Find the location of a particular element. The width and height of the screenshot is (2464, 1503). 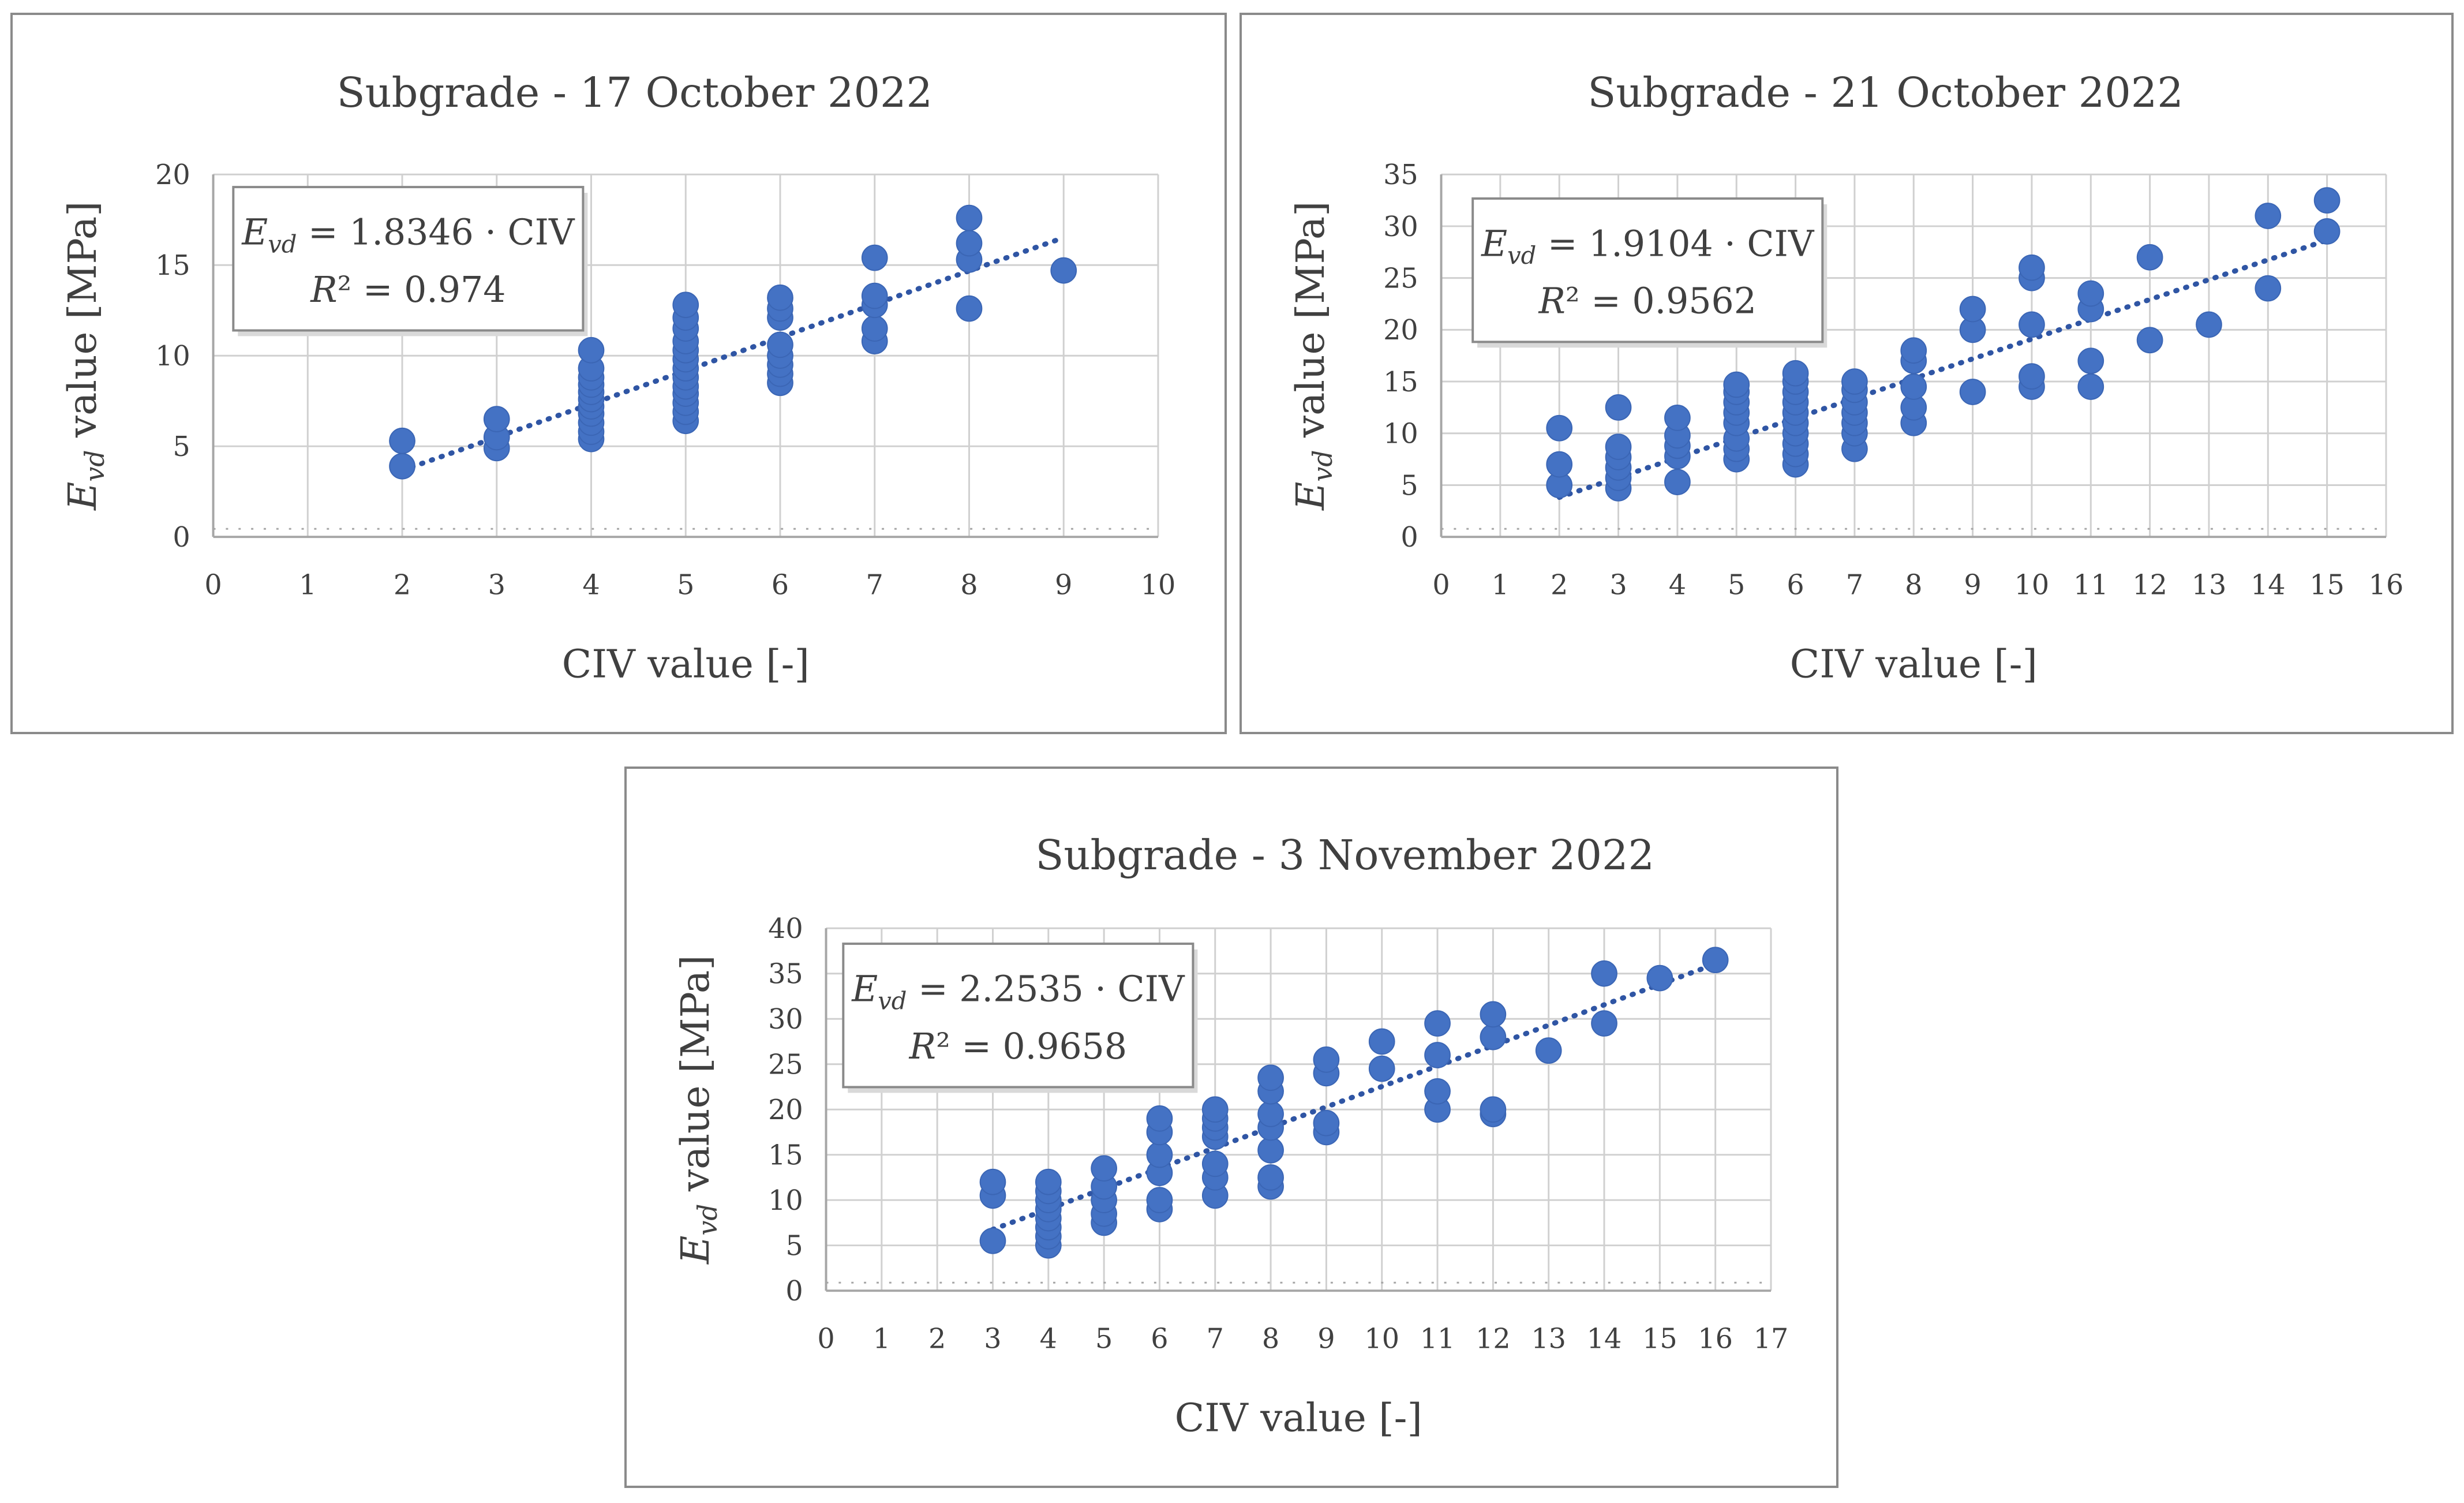

equation-line: Evd = 1.9104 · CIV is located at coordinates (1648, 246).